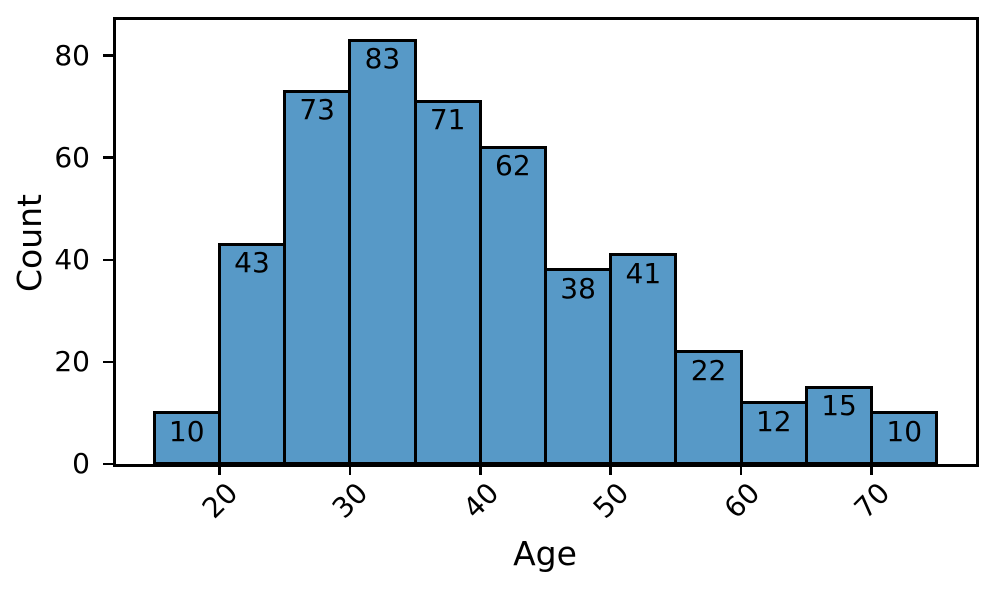 The width and height of the screenshot is (998, 589). I want to click on x-tick-label-text: 60, so click(741, 500).